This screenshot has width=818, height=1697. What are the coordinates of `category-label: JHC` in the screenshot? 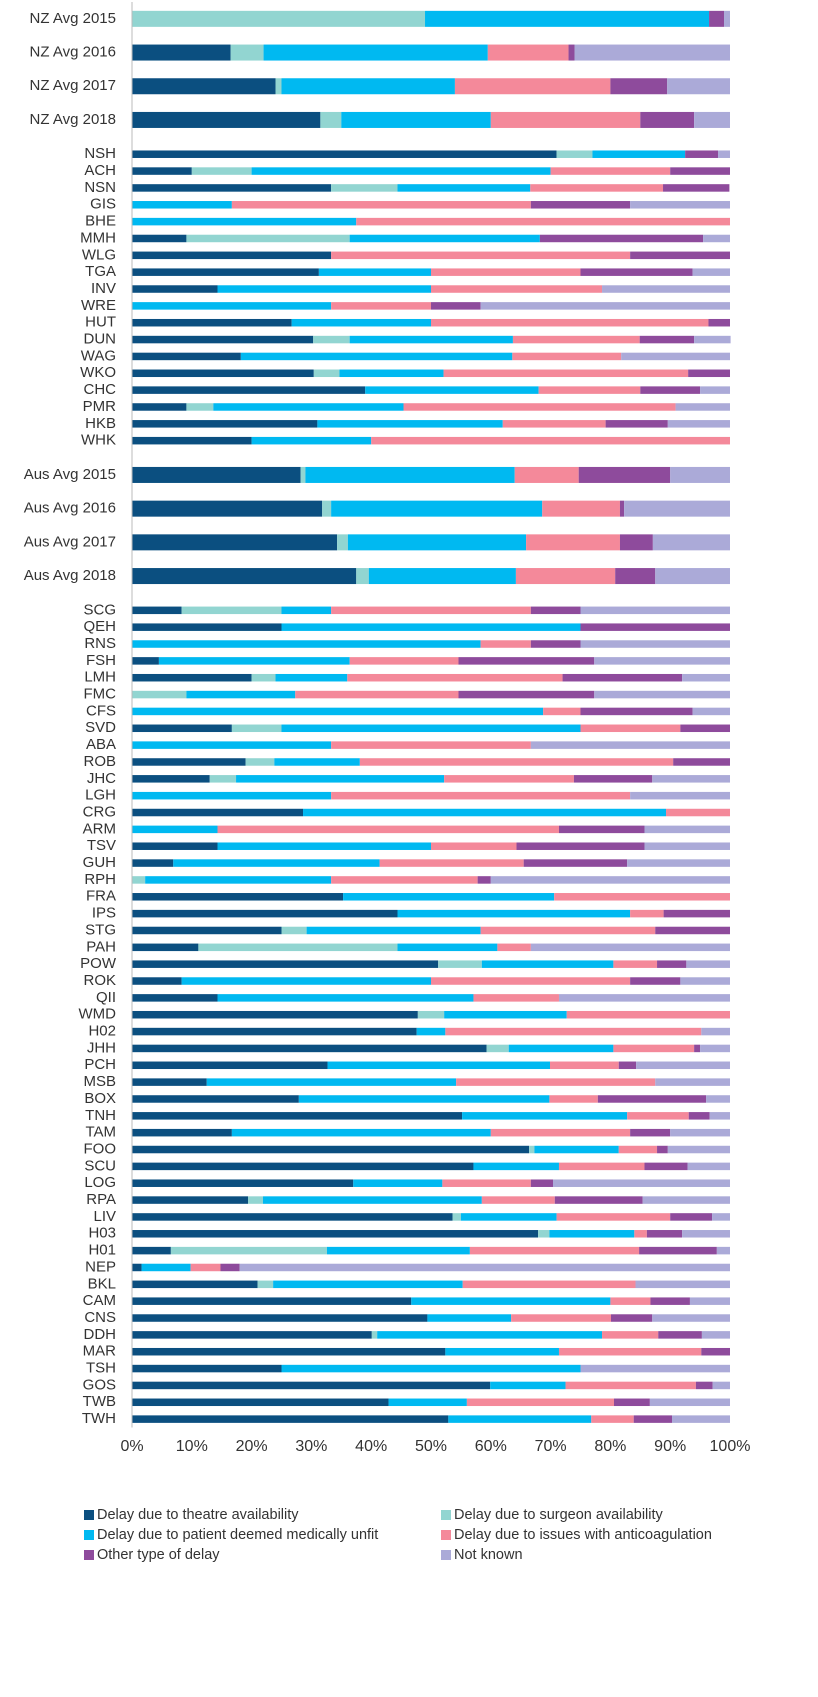 It's located at (101, 778).